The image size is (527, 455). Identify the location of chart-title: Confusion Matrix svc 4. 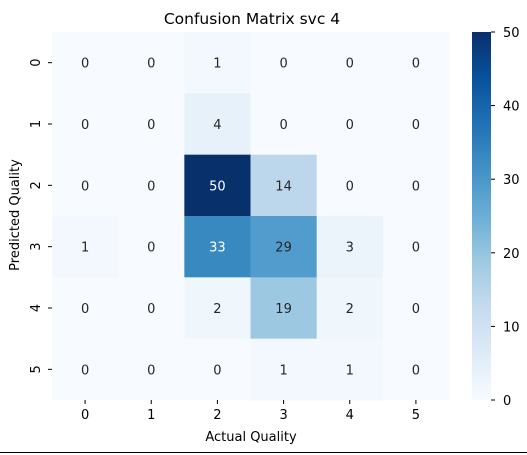
(252, 19).